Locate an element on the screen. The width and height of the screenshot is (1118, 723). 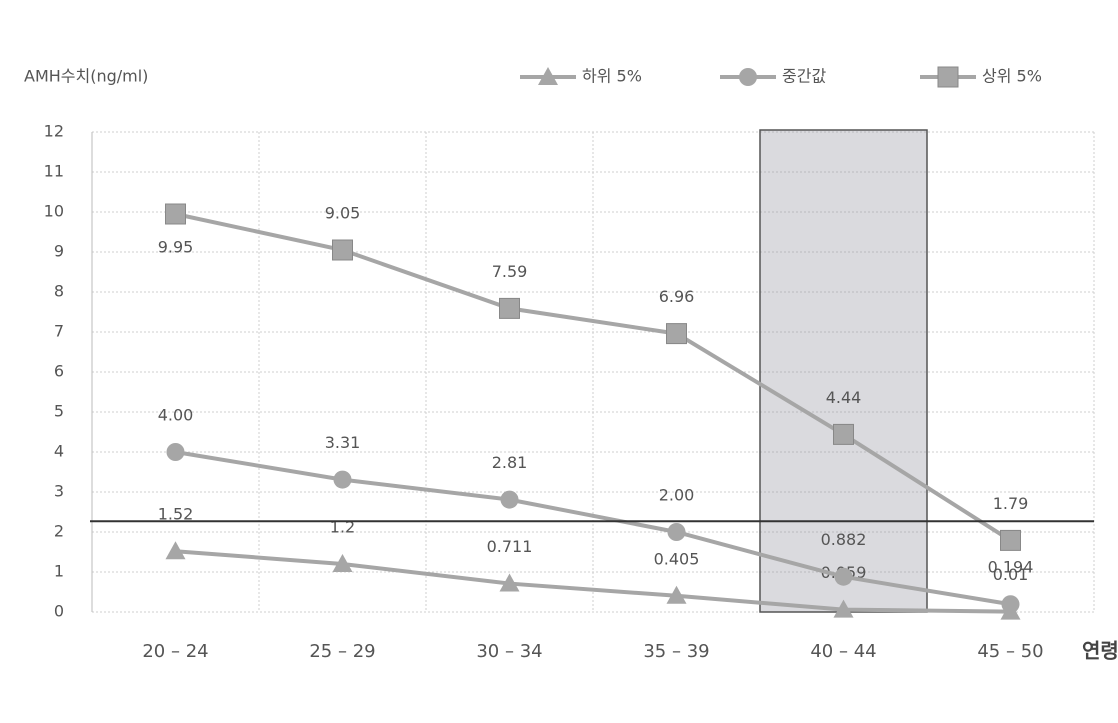
data-label: 1.79 is located at coordinates (1011, 503).